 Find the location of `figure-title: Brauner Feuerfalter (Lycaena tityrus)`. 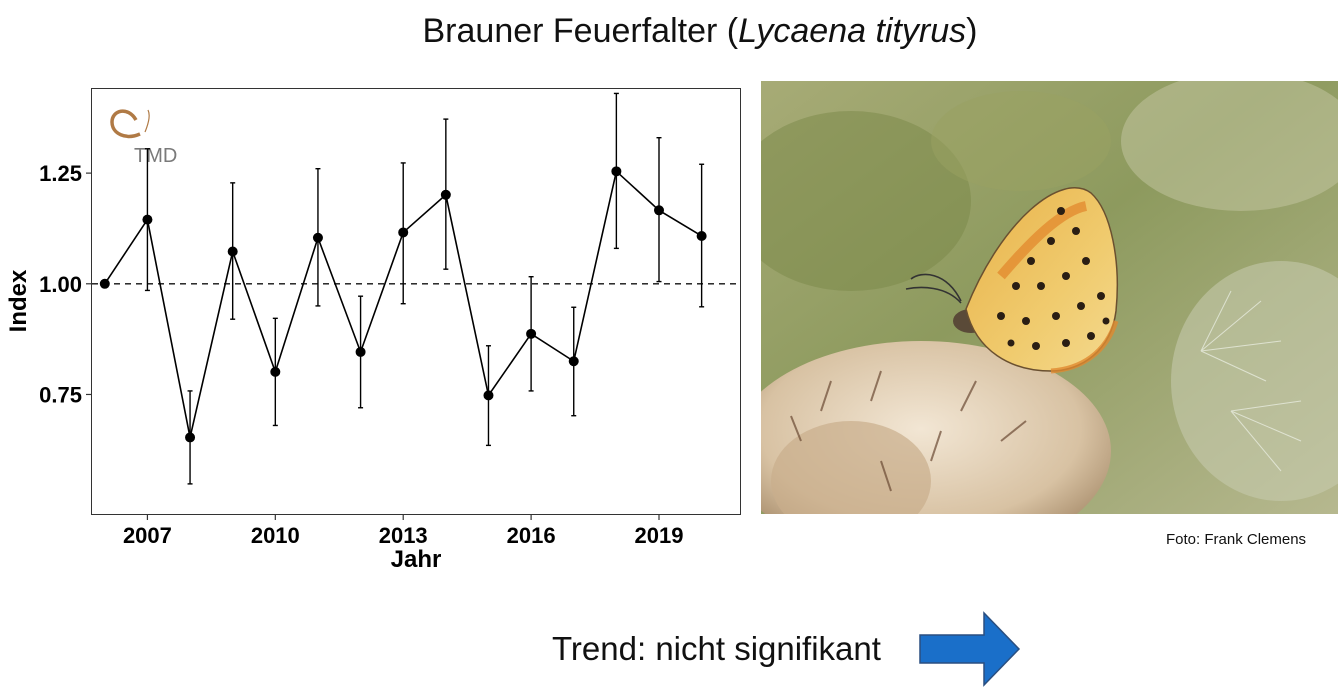

figure-title: Brauner Feuerfalter (Lycaena tityrus) is located at coordinates (669, 31).